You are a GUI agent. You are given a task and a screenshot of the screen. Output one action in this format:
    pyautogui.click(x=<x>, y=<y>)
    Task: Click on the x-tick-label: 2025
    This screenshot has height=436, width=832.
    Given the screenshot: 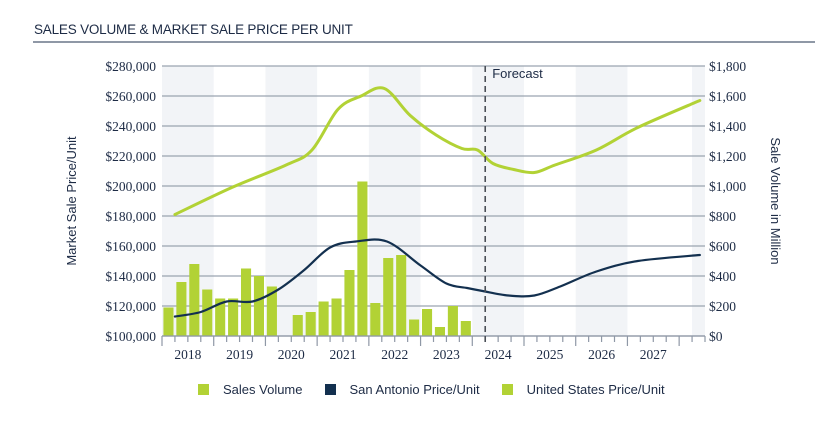 What is the action you would take?
    pyautogui.click(x=549, y=354)
    